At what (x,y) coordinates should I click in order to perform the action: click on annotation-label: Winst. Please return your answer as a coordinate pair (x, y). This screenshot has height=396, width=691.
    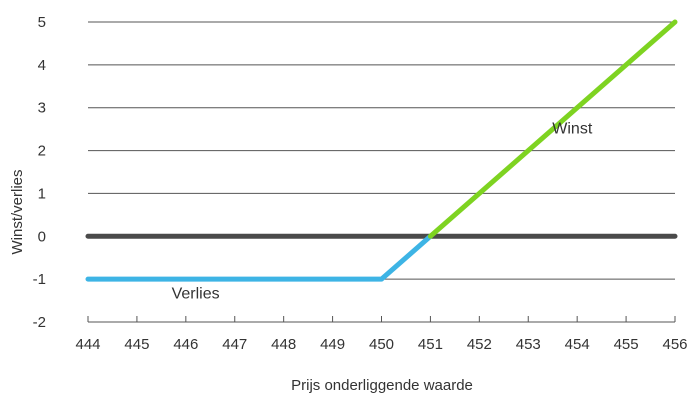
    Looking at the image, I should click on (572, 128).